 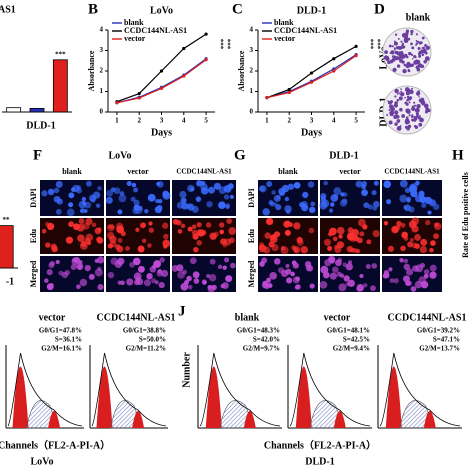 I want to click on panel-label: H, so click(x=458, y=155).